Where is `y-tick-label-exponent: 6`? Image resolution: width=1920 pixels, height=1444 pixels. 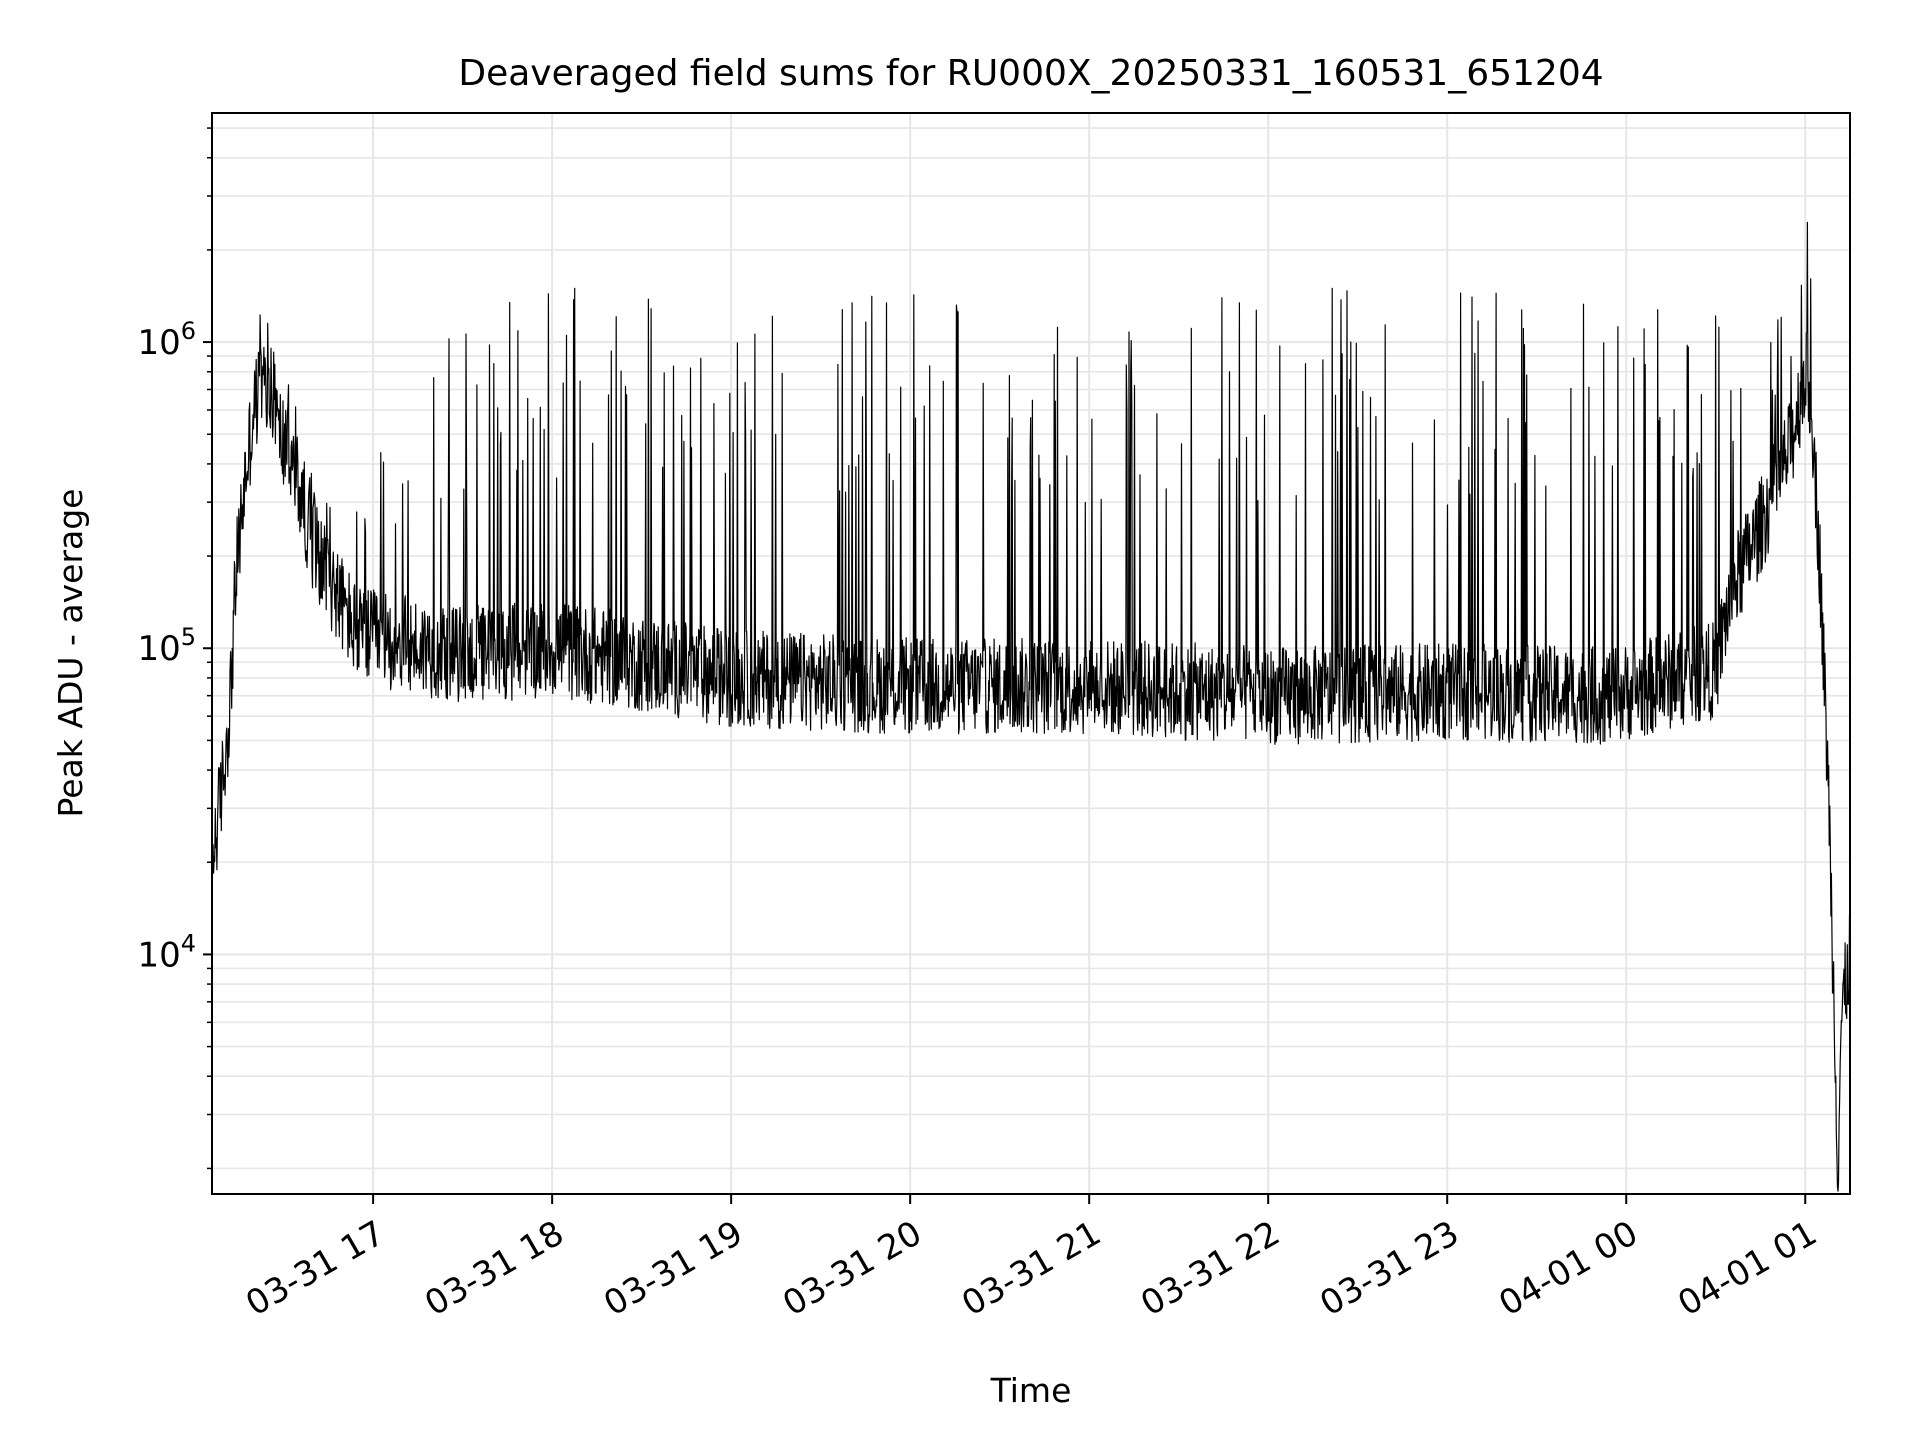
y-tick-label-exponent: 6 is located at coordinates (188, 331).